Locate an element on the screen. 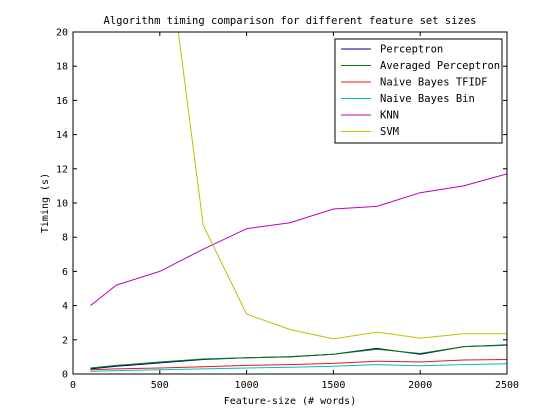  y-tick-label: 18 is located at coordinates (62, 67).